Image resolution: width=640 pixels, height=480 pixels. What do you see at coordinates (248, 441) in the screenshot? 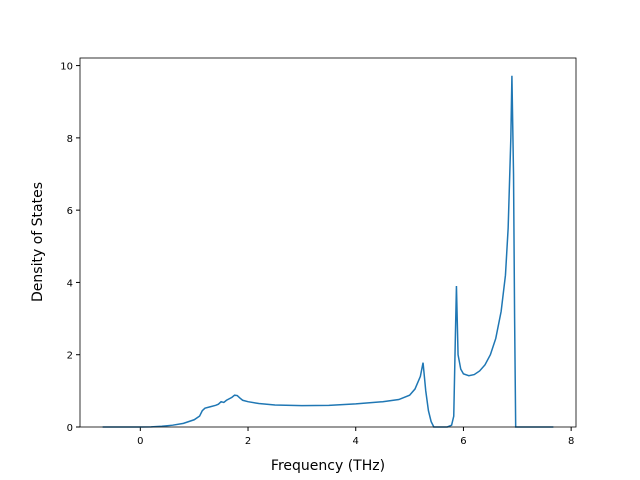
I see `x-tick-label: 2` at bounding box center [248, 441].